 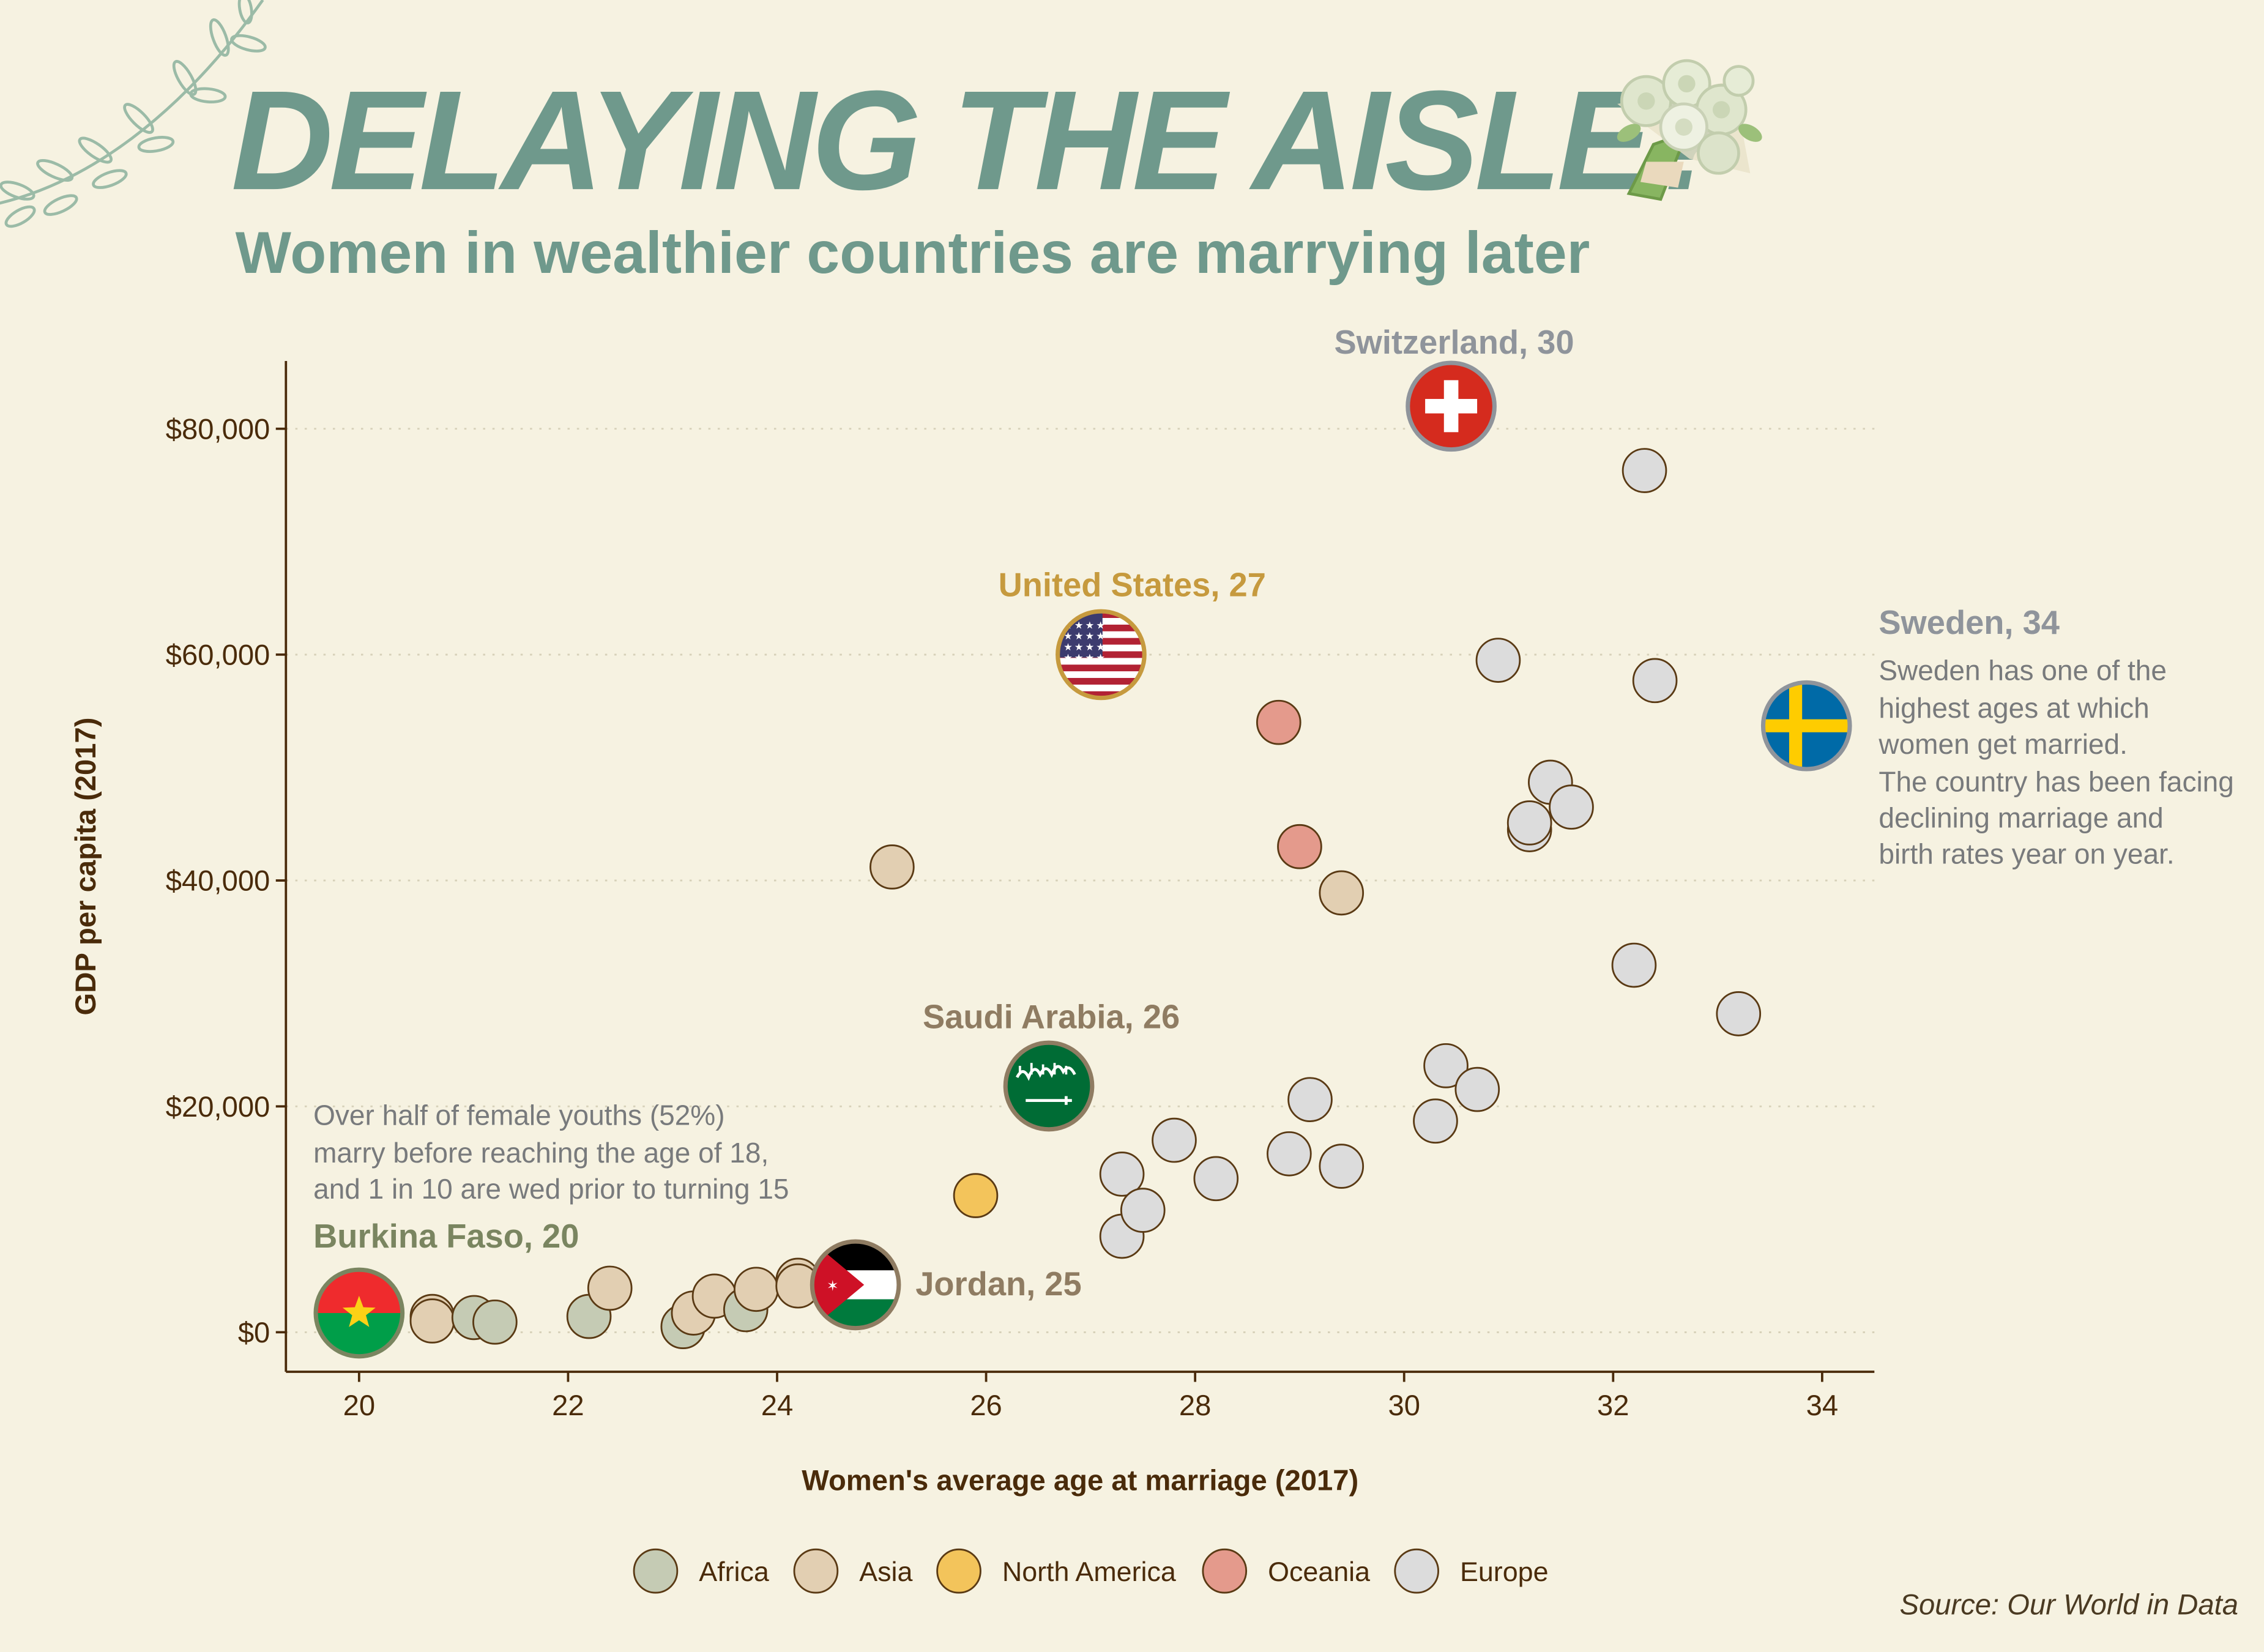 I want to click on legend-item-asia: Asia, so click(x=852, y=1571).